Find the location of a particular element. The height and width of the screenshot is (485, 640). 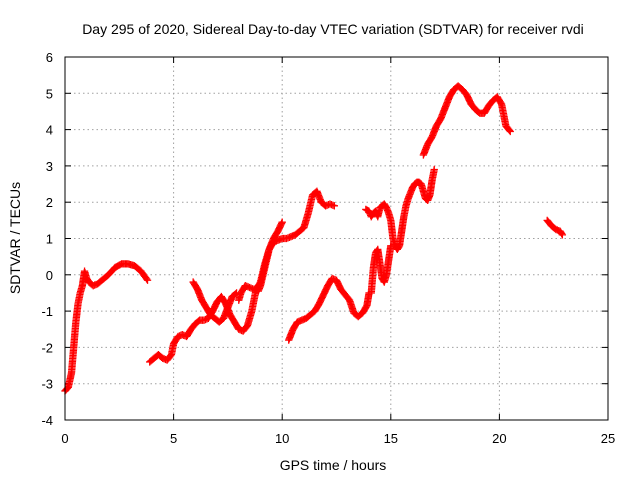

y-tick-label: 4 is located at coordinates (49, 130).